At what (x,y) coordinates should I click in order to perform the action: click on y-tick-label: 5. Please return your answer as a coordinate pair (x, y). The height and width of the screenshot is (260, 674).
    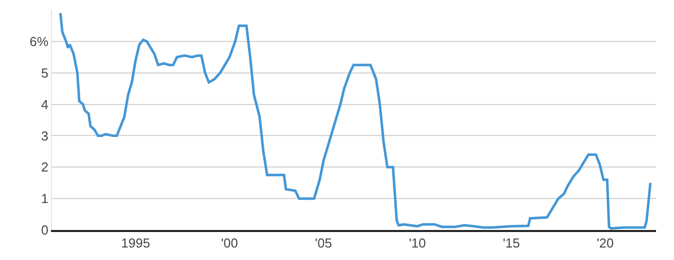
    Looking at the image, I should click on (44, 72).